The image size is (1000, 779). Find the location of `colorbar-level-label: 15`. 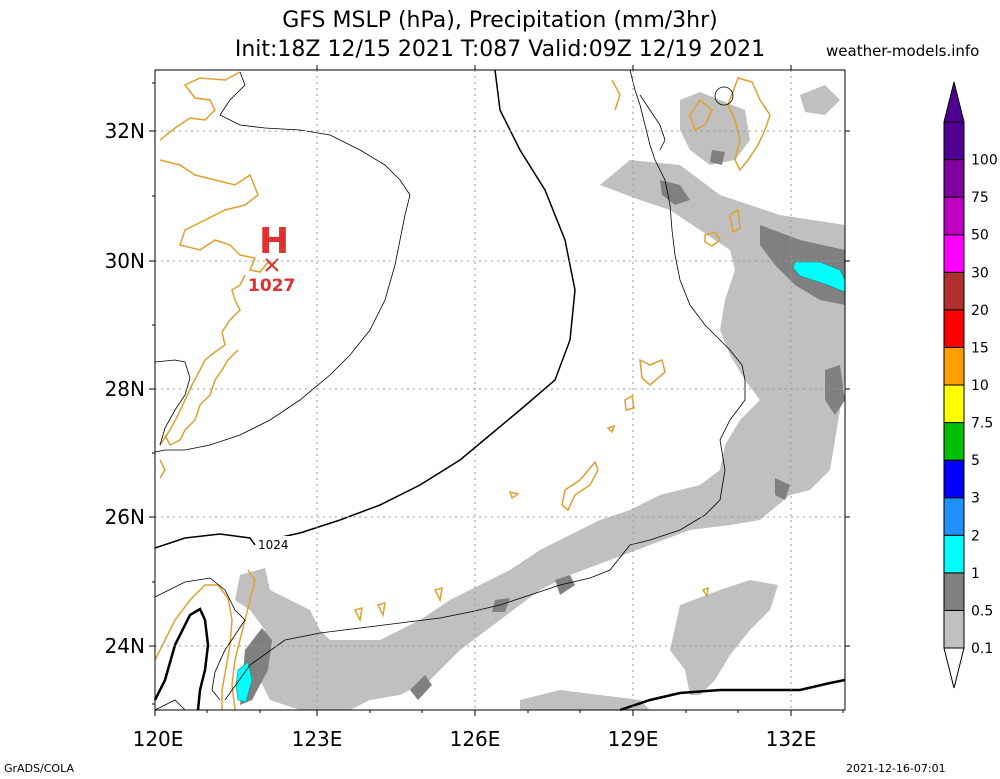

colorbar-level-label: 15 is located at coordinates (980, 348).